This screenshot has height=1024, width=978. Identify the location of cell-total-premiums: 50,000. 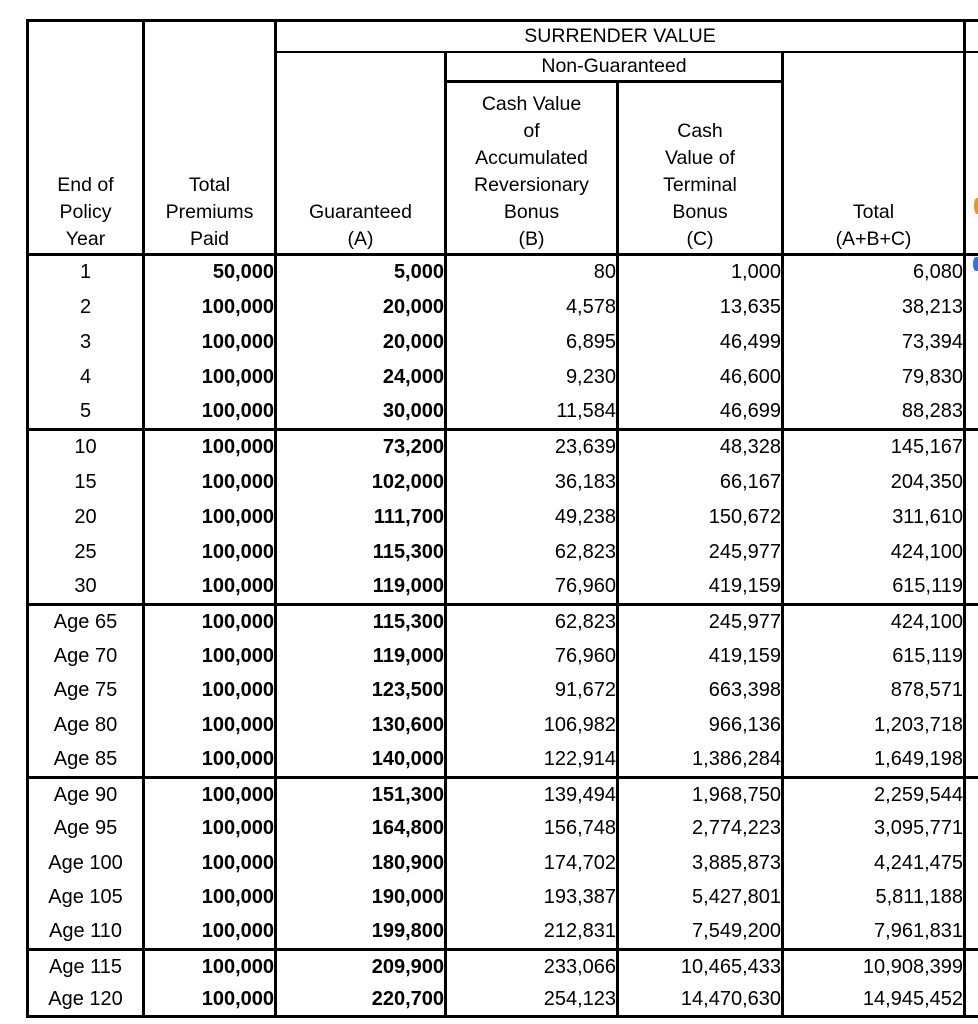
(209, 272).